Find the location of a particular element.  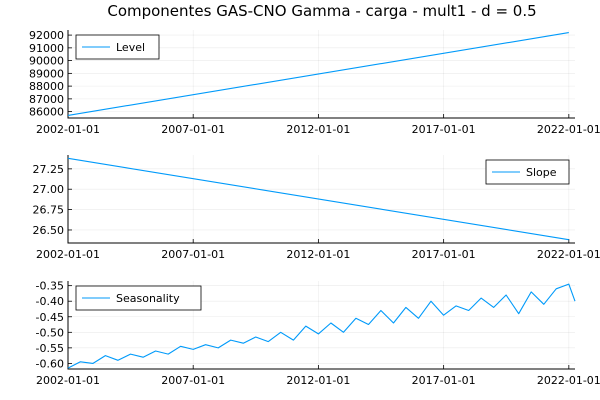

legend: Seasonality is located at coordinates (138, 298).